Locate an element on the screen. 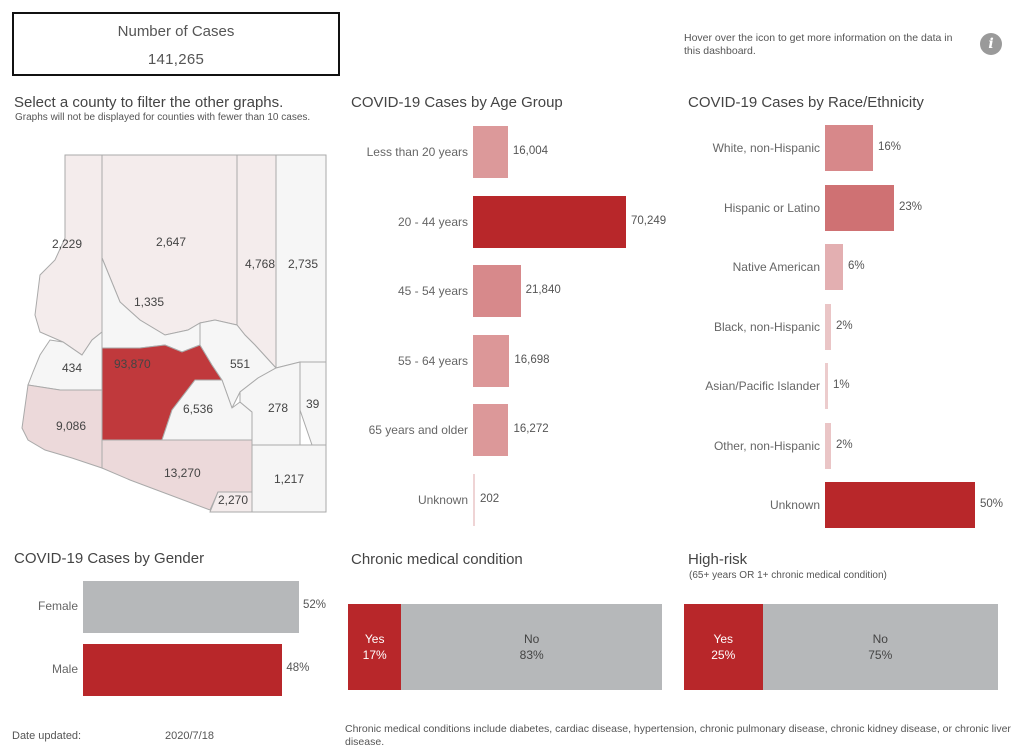 This screenshot has width=1024, height=750. county-label-greenlee: 39 is located at coordinates (313, 404).